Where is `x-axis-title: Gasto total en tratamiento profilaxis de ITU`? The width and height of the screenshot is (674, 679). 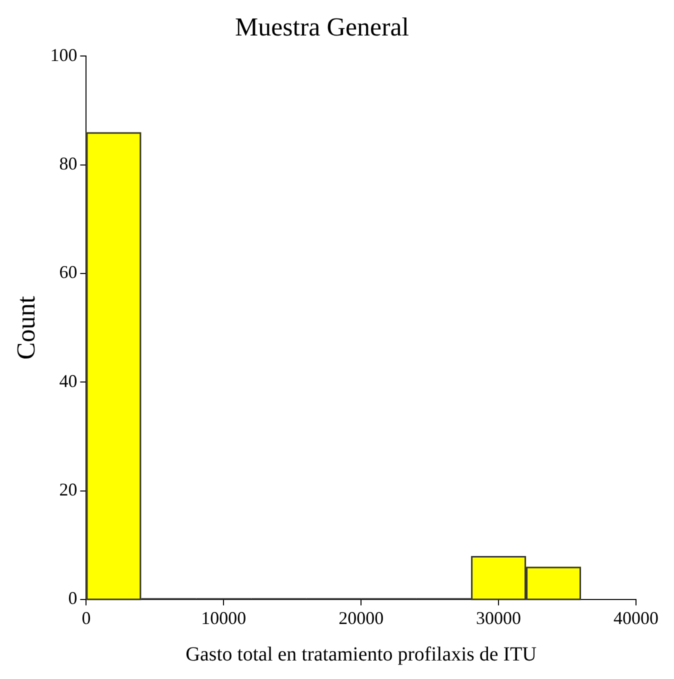
x-axis-title: Gasto total en tratamiento profilaxis de ITU is located at coordinates (362, 654).